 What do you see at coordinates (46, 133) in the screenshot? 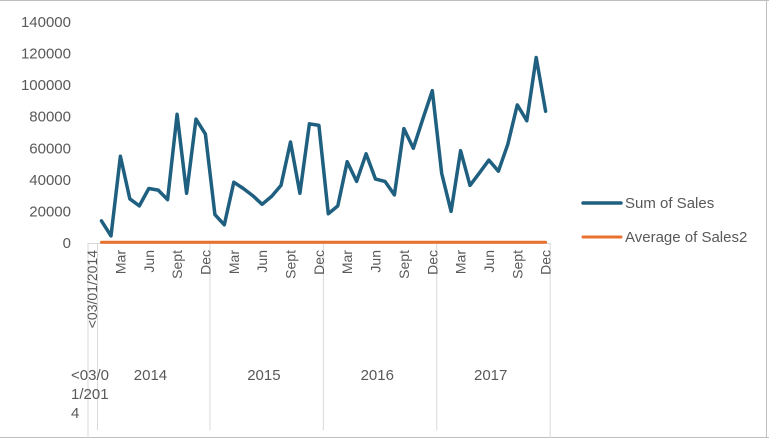
I see `y-axis: 0 20000 40000 60000 80000 100000 120000 140000` at bounding box center [46, 133].